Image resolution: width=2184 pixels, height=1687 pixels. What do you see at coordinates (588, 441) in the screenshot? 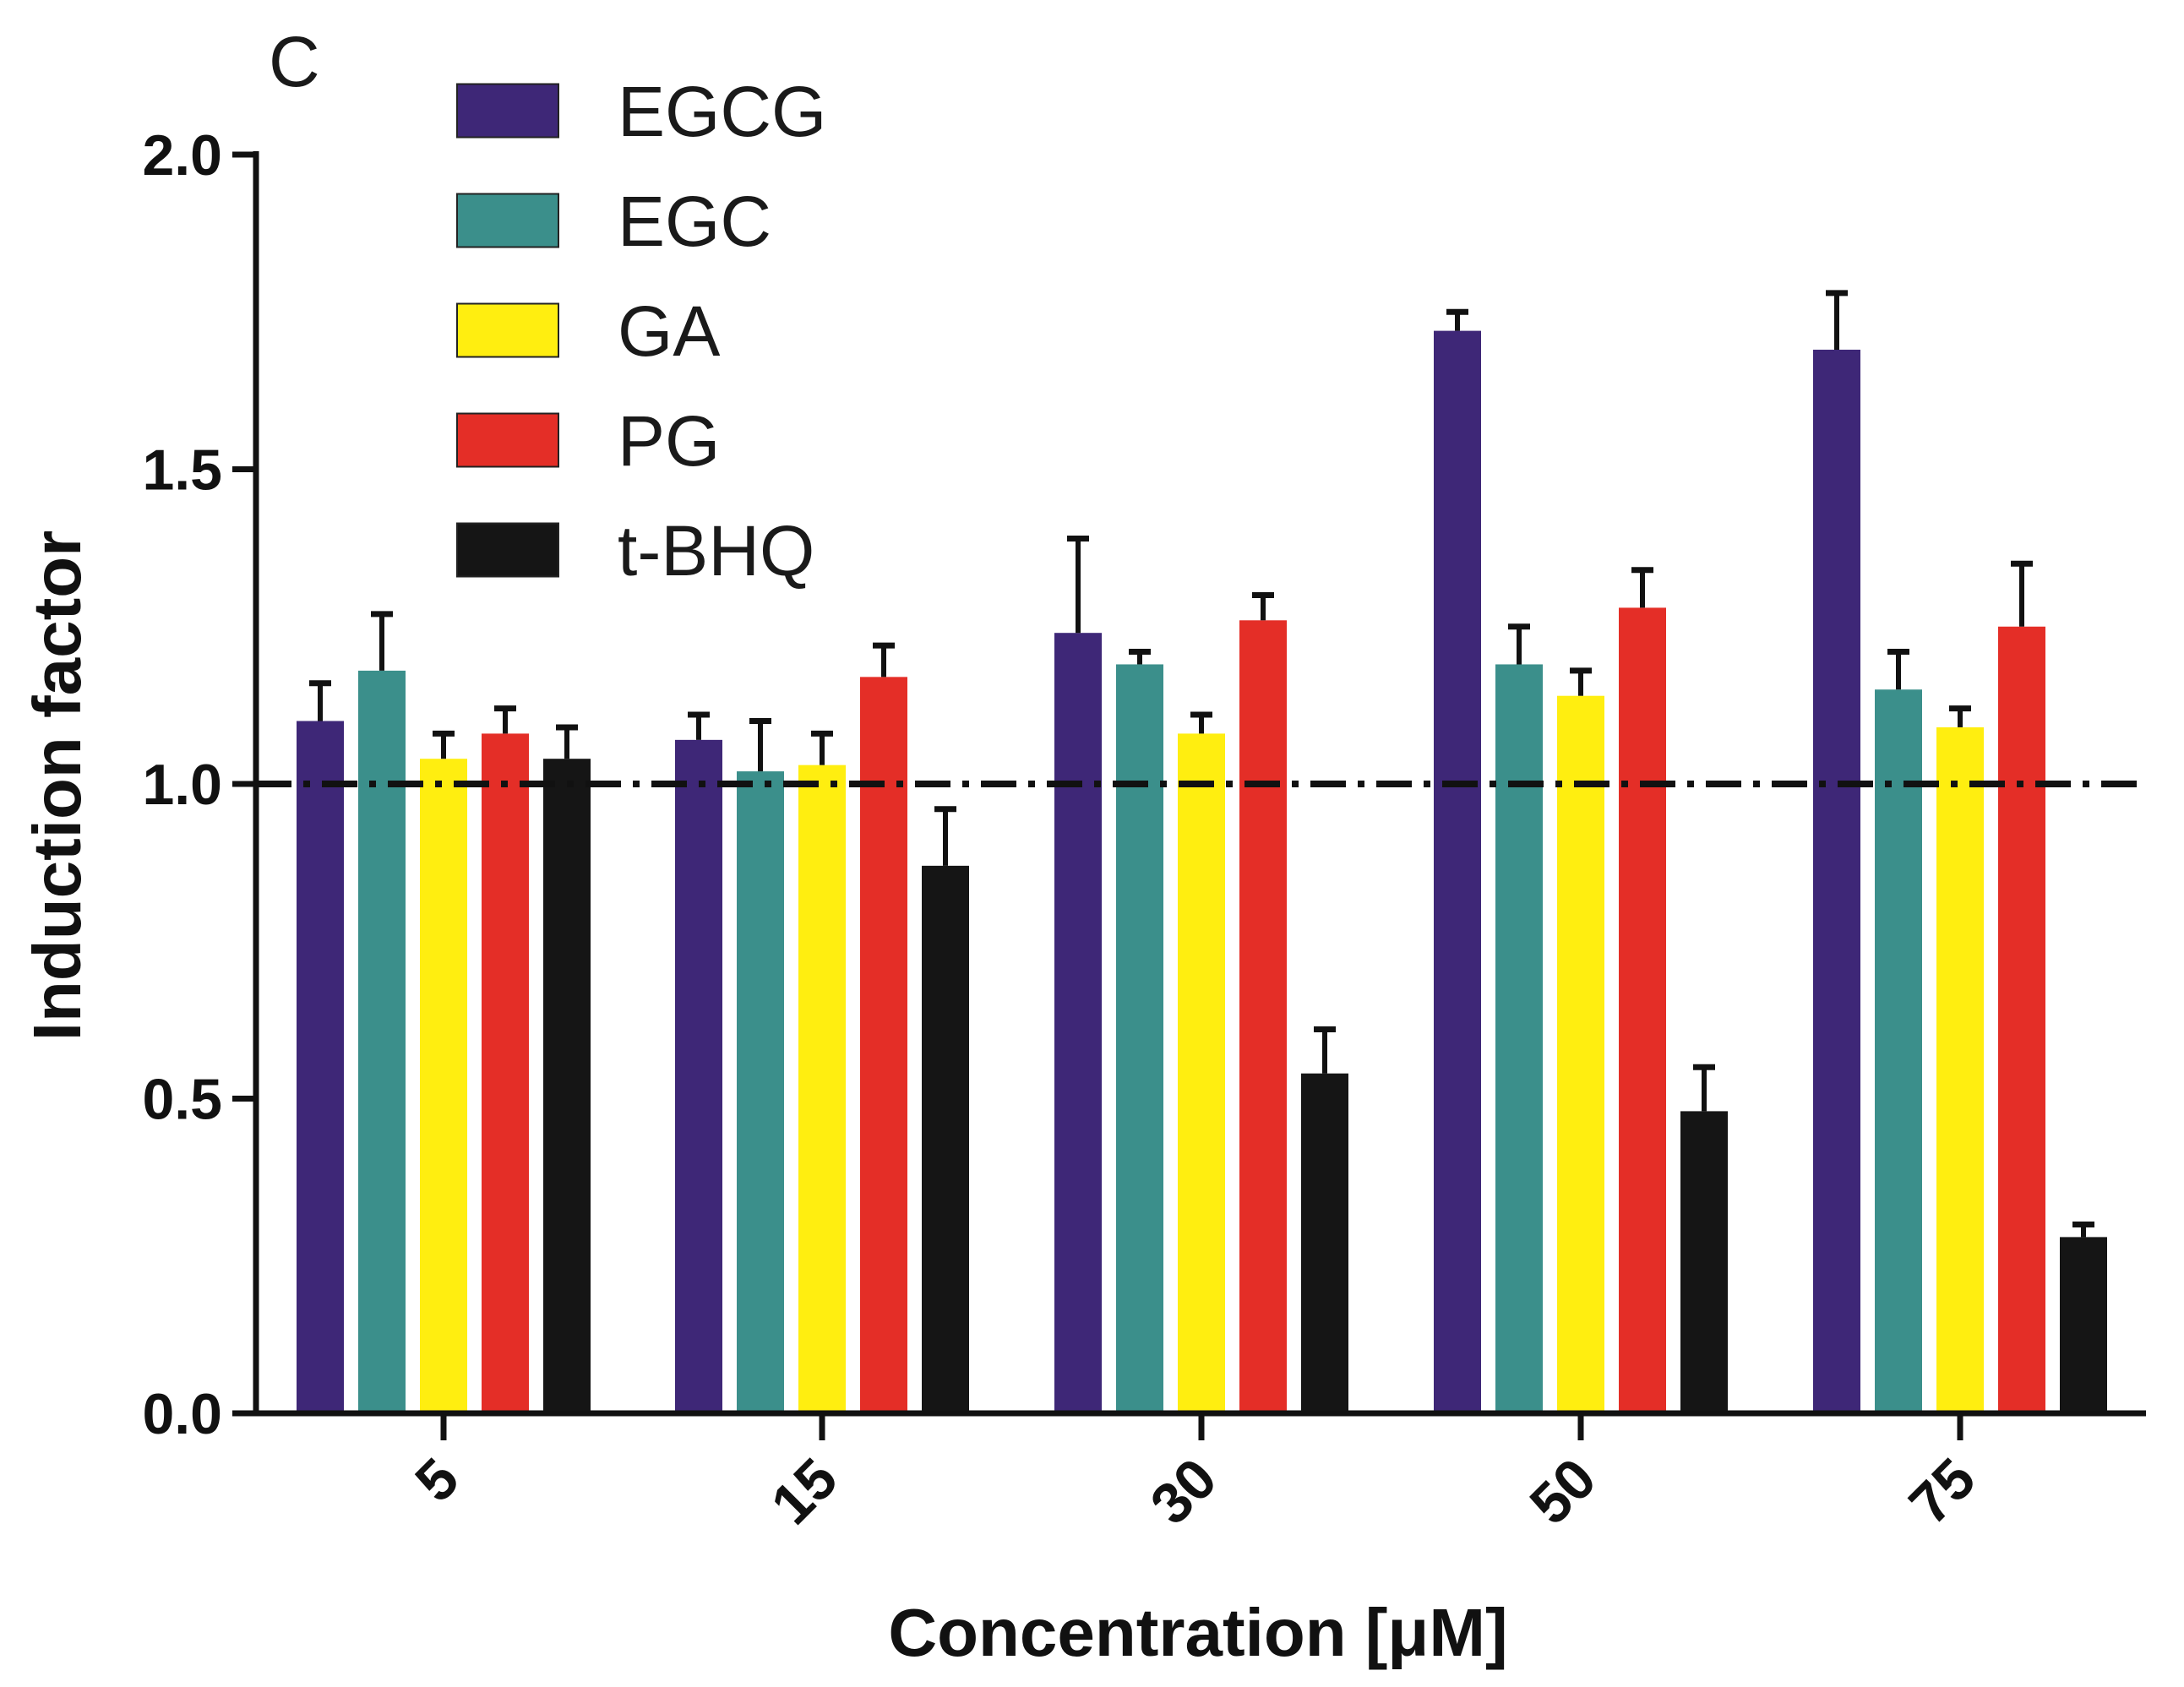
I see `legend-item: PG` at bounding box center [588, 441].